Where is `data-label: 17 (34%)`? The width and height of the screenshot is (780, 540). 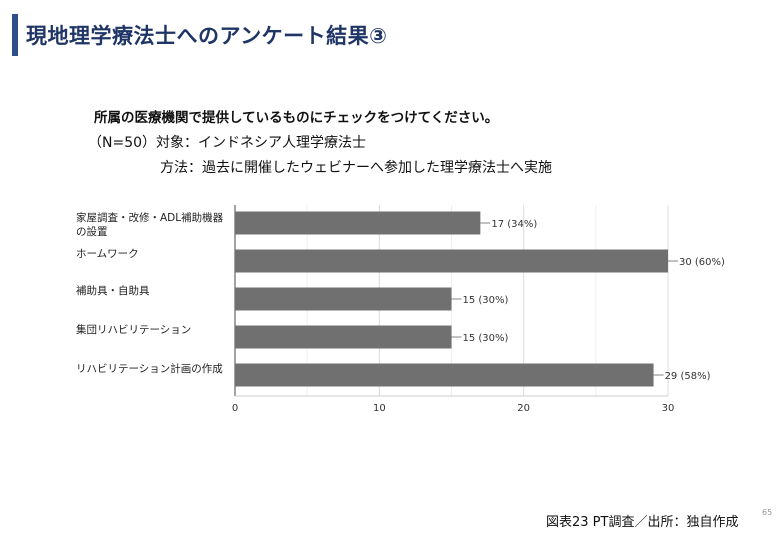 data-label: 17 (34%) is located at coordinates (514, 224).